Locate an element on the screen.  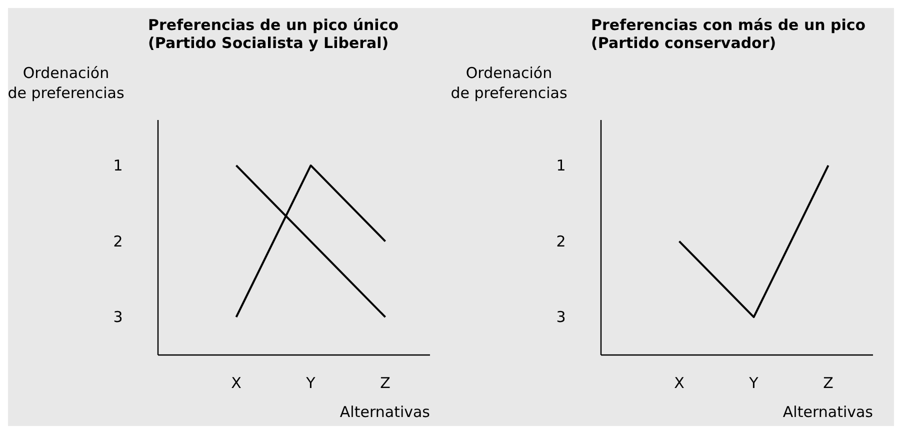
chart-title: Preferencias con más de un pico (Partido conservador) is located at coordinates (728, 34).